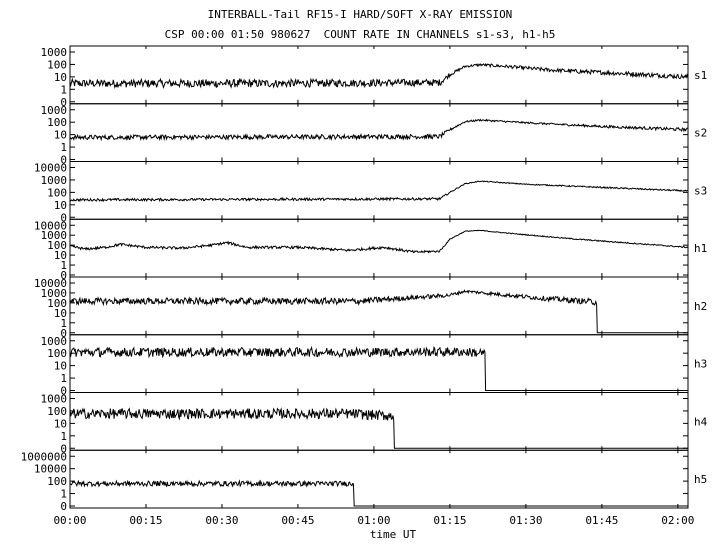 This screenshot has height=550, width=720. I want to click on series-line-s1, so click(379, 75).